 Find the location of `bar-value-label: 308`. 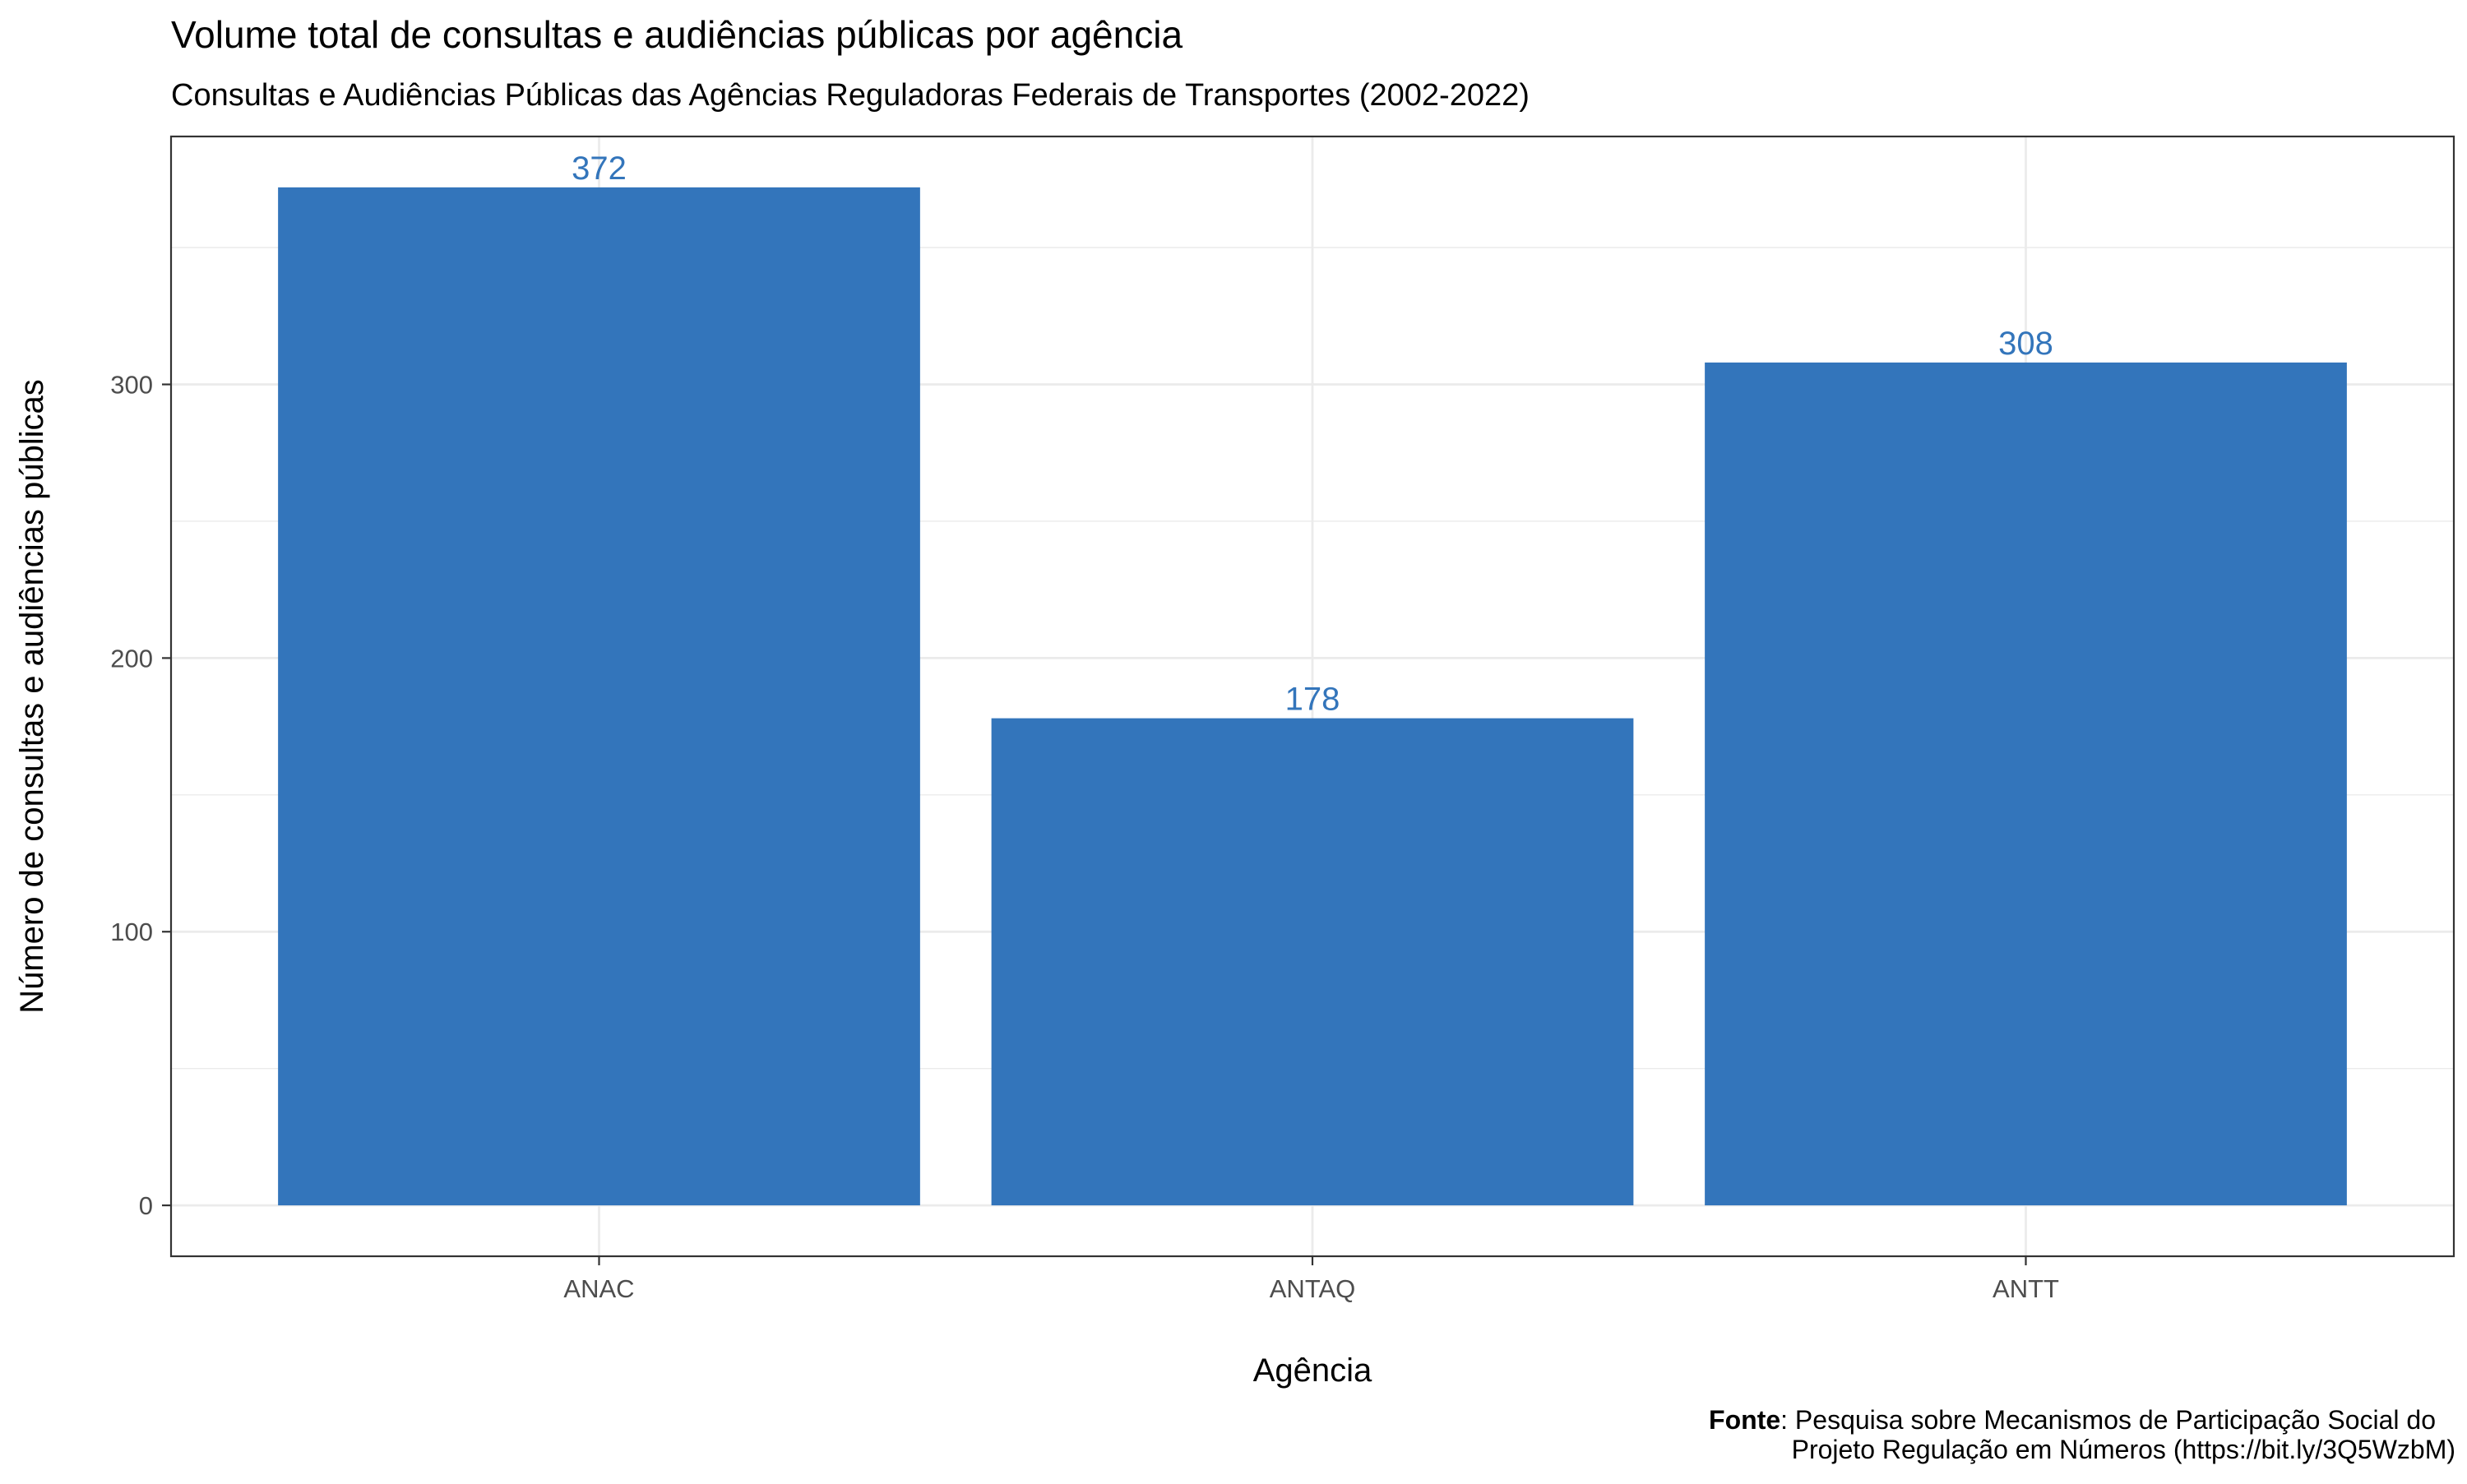

bar-value-label: 308 is located at coordinates (2025, 344).